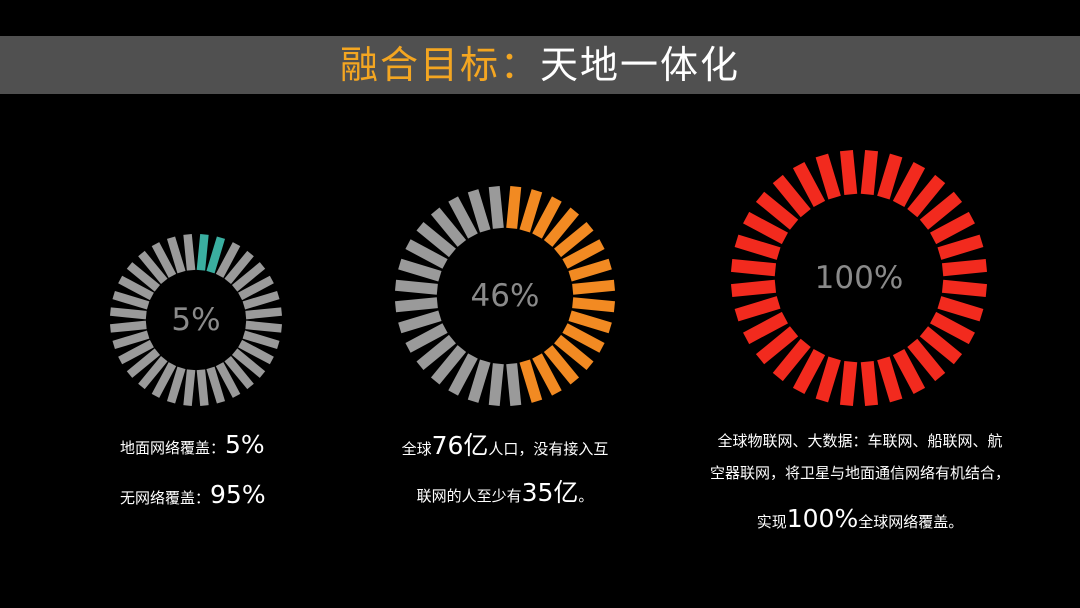 This screenshot has width=1080, height=608. Describe the element at coordinates (911, 522) in the screenshot. I see `caption-right-b3: 全球网络覆盖。` at that location.